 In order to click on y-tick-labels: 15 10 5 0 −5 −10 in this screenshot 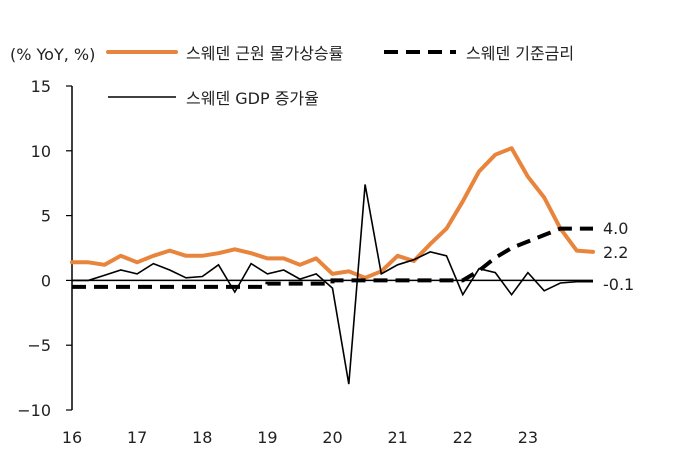, I will do `click(34, 248)`.